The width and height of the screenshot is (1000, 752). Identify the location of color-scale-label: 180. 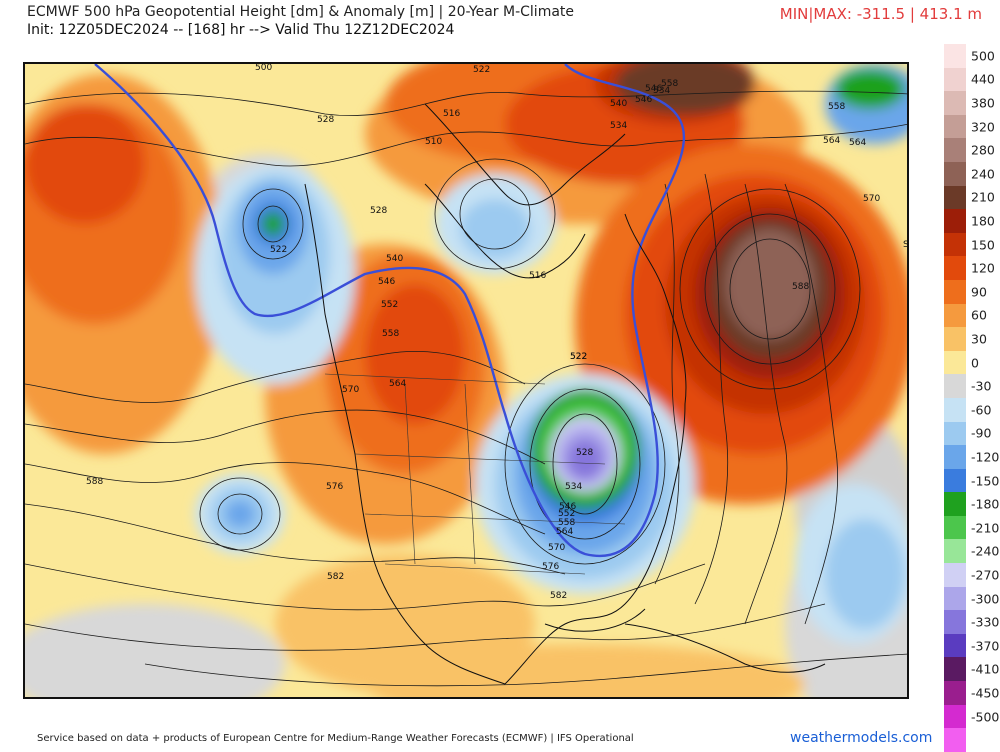
(983, 221).